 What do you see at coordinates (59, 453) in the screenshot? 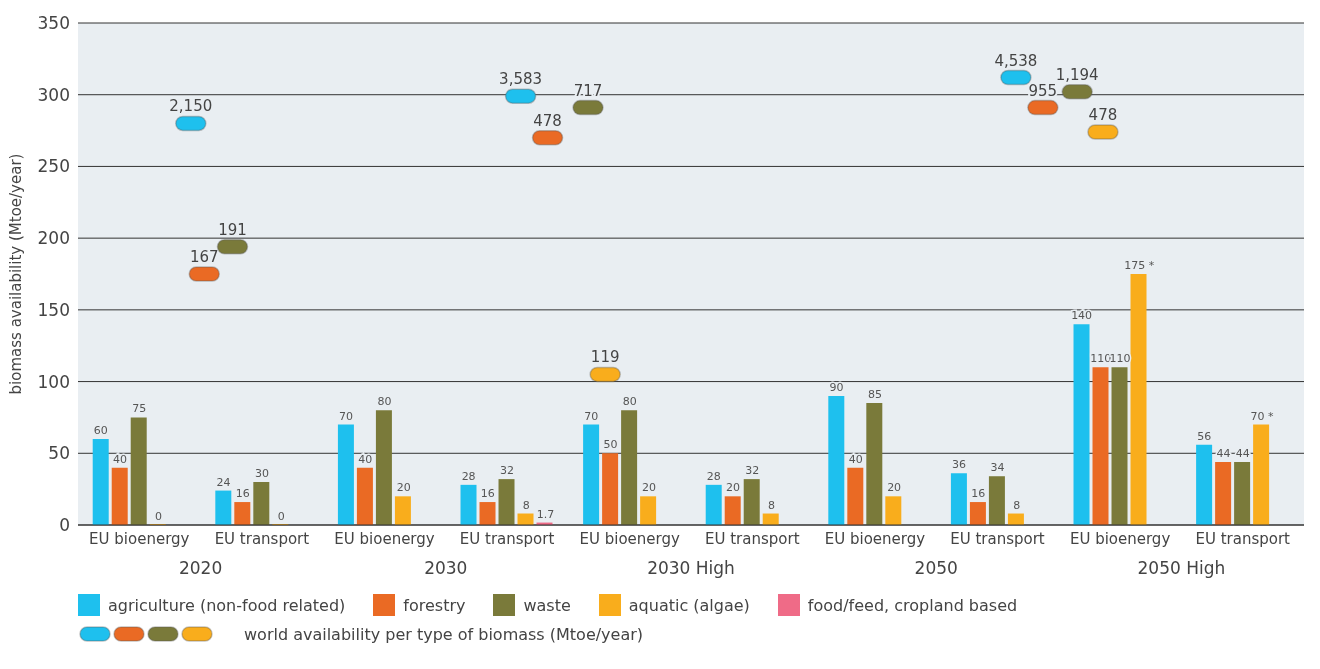
I see `y-tick-label: 50` at bounding box center [59, 453].